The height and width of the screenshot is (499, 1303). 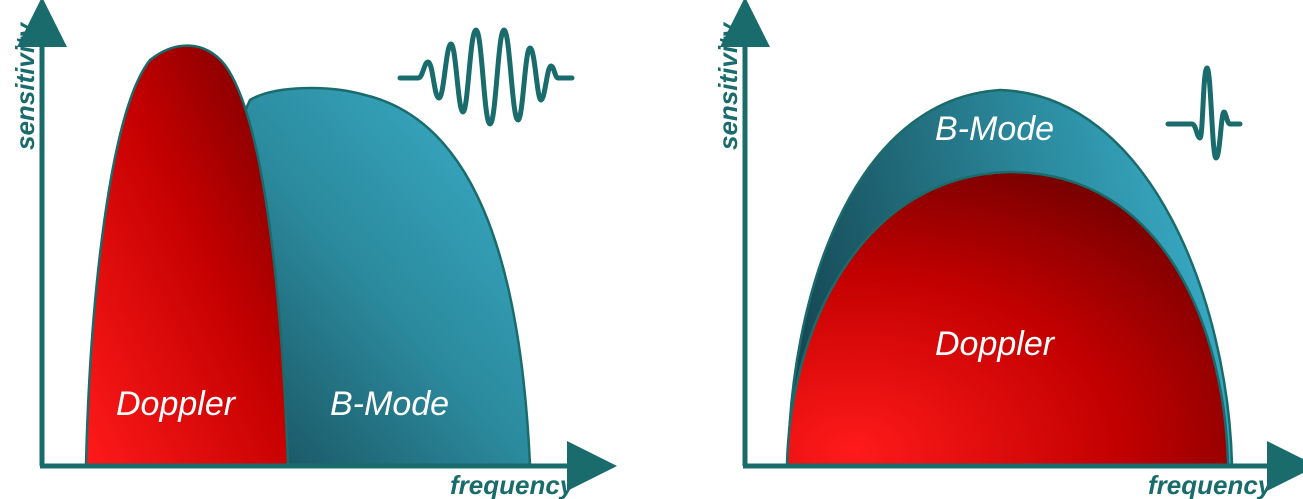 I want to click on left-y-axis-label: sensitivity, so click(x=25, y=85).